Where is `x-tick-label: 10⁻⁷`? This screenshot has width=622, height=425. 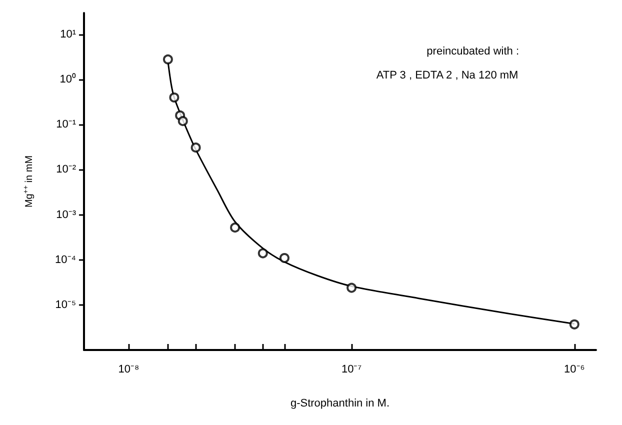
x-tick-label: 10⁻⁷ is located at coordinates (351, 370).